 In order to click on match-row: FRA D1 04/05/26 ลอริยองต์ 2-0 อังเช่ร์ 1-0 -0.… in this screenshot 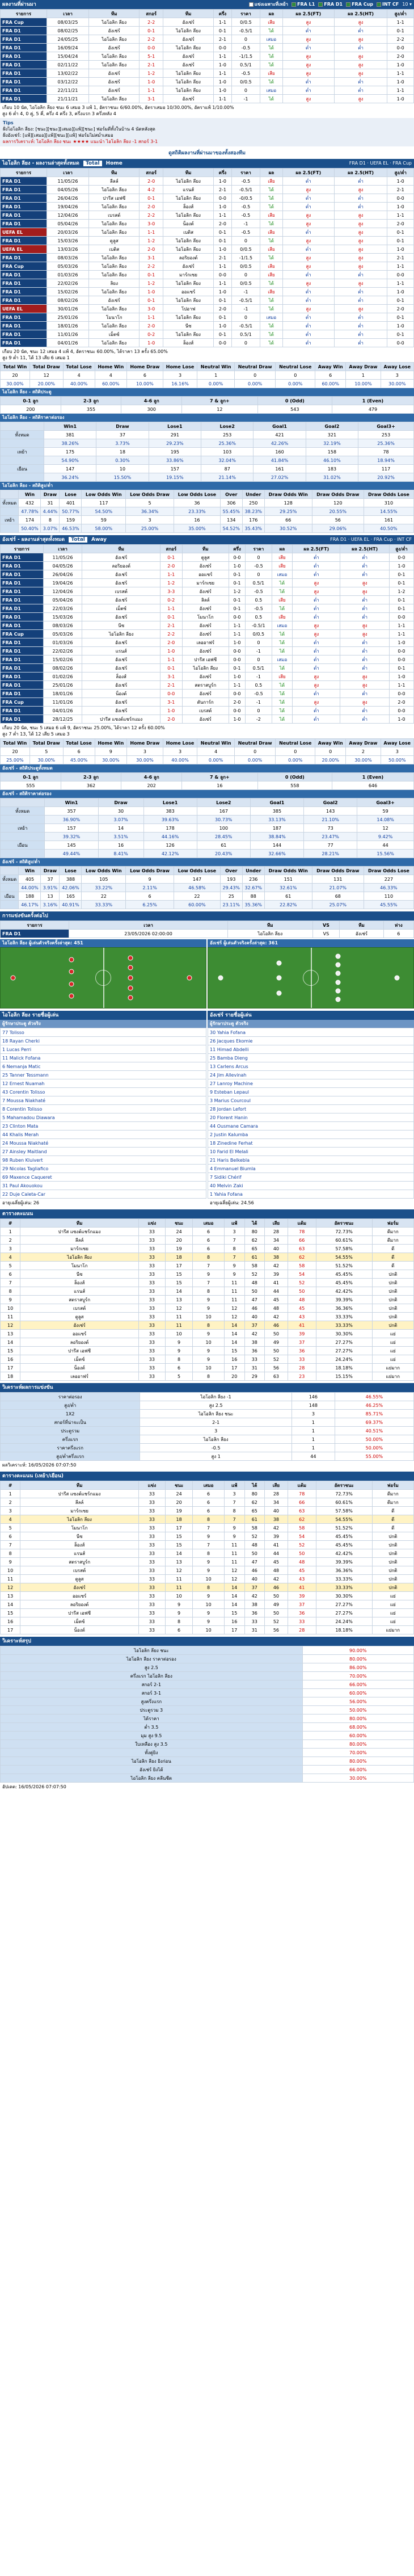, I will do `click(207, 565)`.